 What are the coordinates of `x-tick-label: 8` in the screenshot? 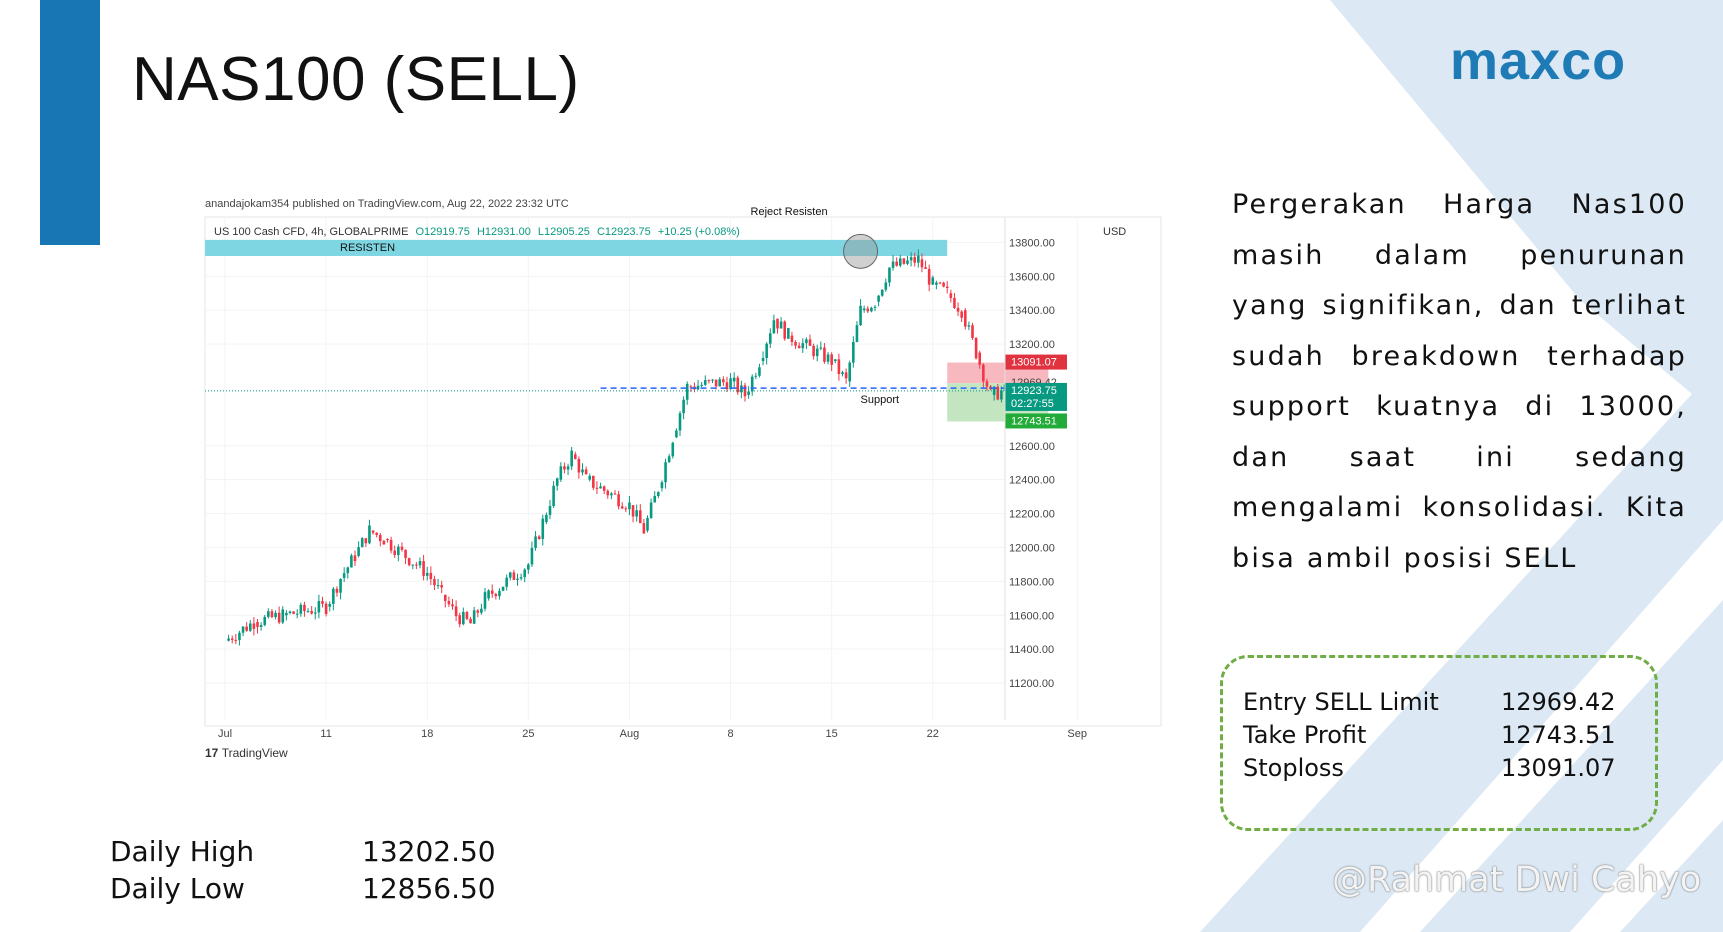 It's located at (730, 734).